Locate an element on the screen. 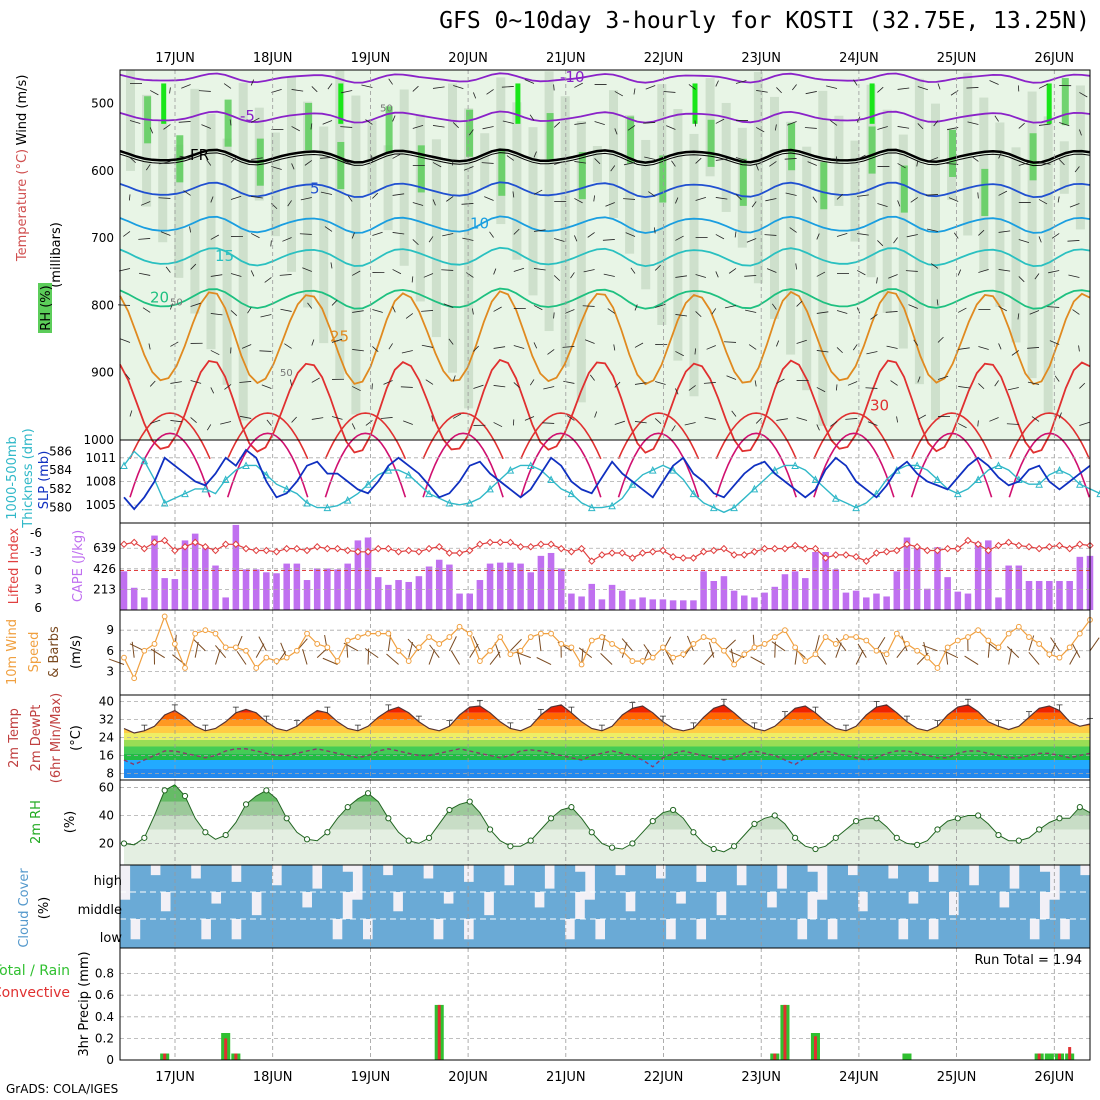  cloud-cover-units: (%) is located at coordinates (44, 908).